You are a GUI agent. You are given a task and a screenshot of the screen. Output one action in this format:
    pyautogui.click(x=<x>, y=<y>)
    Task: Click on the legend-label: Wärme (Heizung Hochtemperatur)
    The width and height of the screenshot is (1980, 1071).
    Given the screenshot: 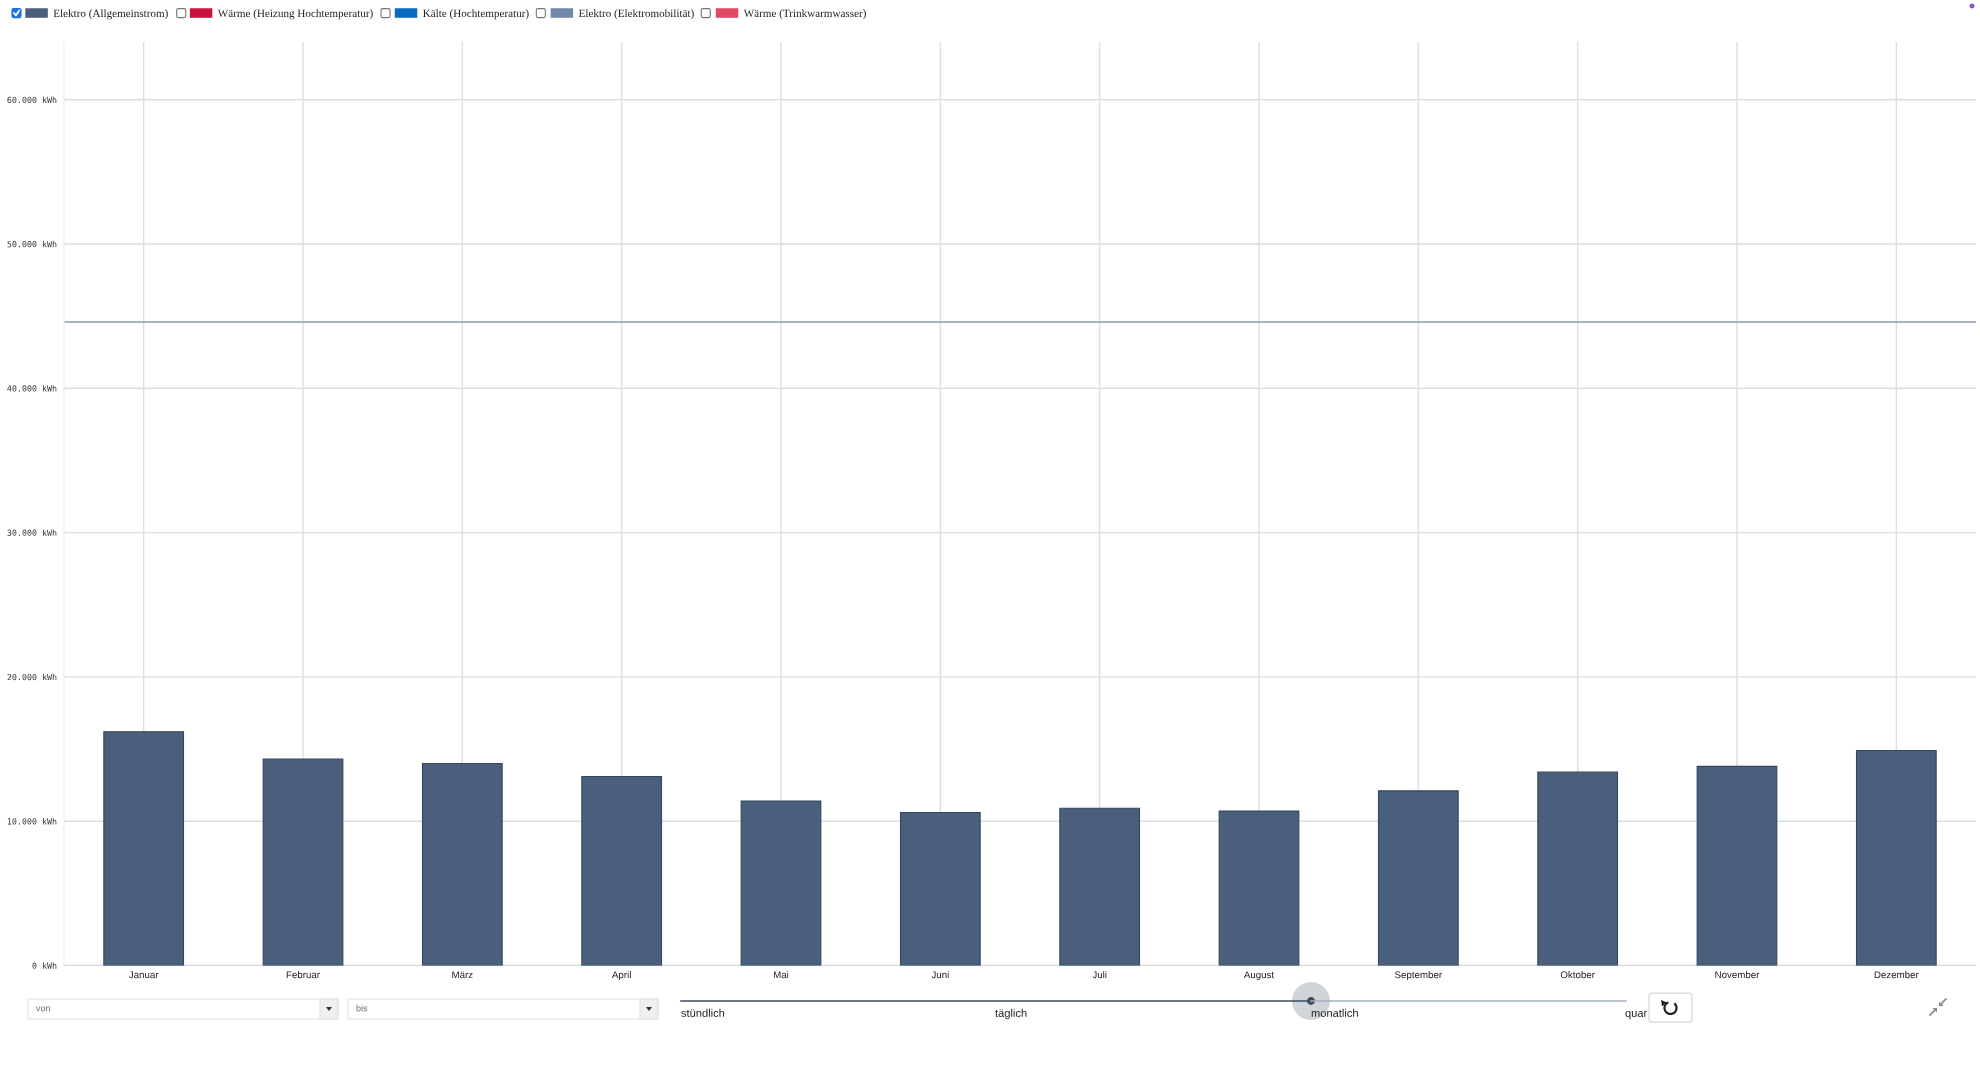 What is the action you would take?
    pyautogui.click(x=295, y=14)
    